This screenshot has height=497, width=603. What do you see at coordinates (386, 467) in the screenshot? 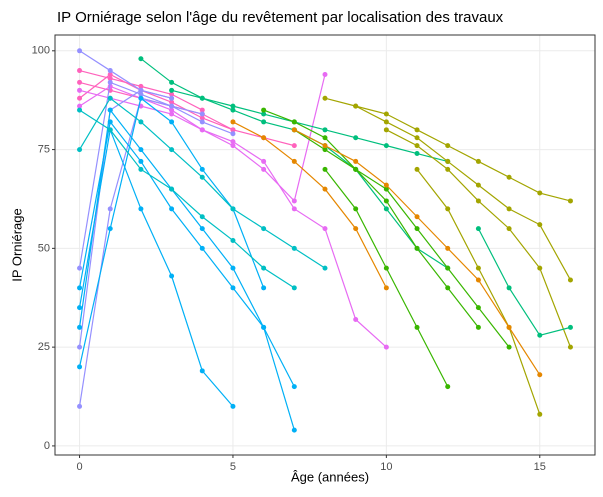
I see `x-tick-label: 10` at bounding box center [386, 467].